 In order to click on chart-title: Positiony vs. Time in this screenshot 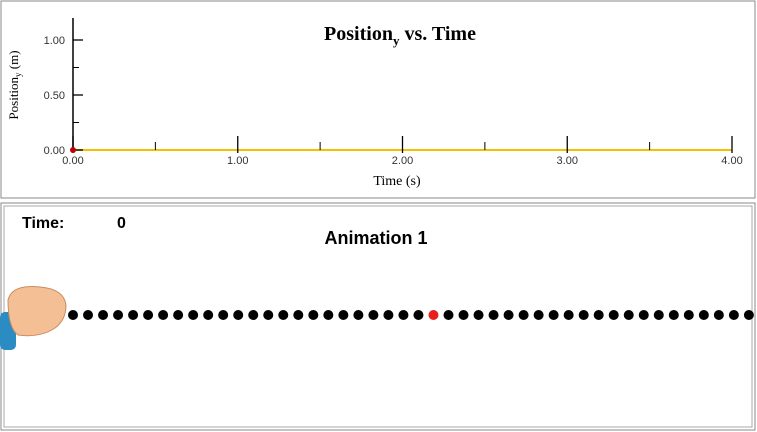, I will do `click(400, 35)`.